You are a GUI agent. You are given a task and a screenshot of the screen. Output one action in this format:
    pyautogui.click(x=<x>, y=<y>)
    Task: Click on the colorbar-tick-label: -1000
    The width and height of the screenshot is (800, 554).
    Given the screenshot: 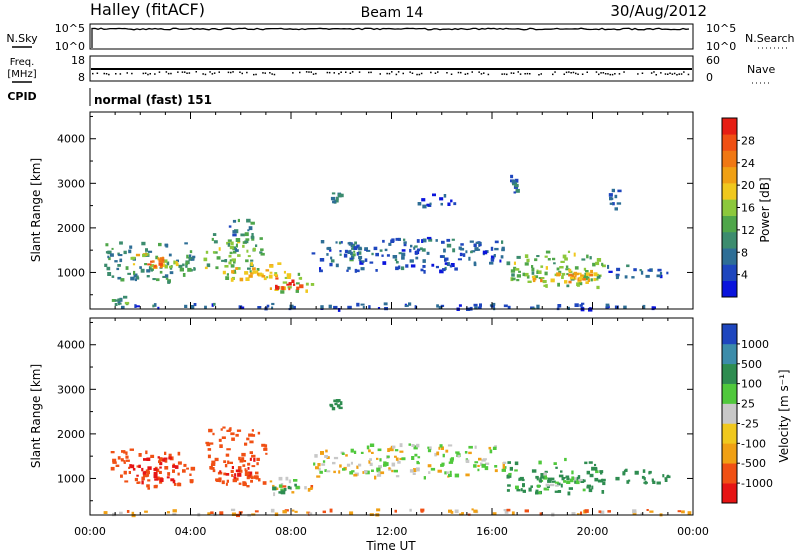 What is the action you would take?
    pyautogui.click(x=757, y=483)
    